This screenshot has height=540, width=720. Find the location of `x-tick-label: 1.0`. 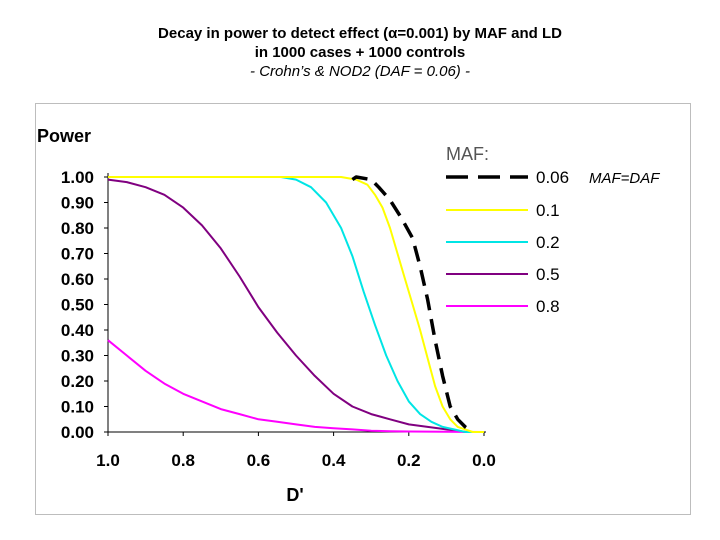

x-tick-label: 1.0 is located at coordinates (108, 460).